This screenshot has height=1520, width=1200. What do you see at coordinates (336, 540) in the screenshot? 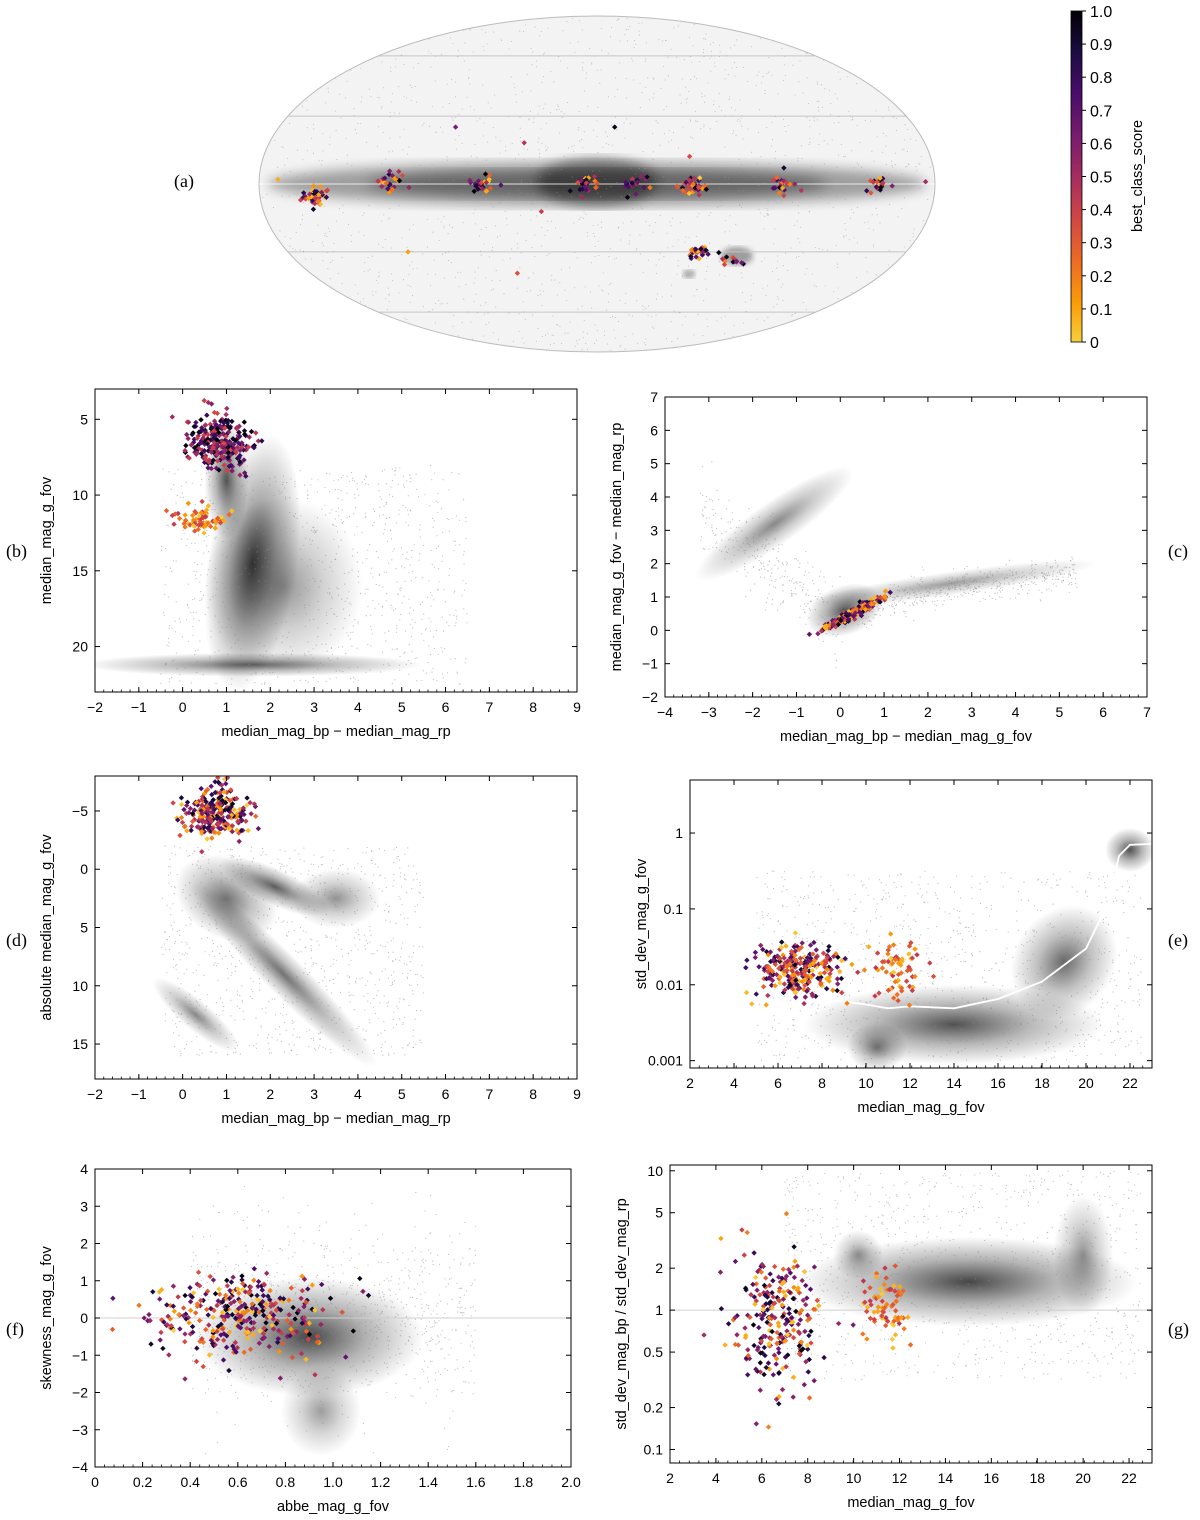
I see `axes-frame` at bounding box center [336, 540].